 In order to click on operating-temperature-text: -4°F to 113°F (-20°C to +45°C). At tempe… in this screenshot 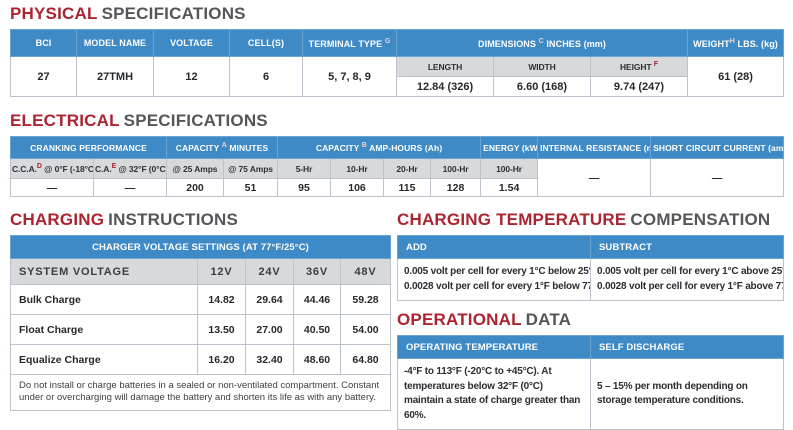, I will do `click(494, 394)`.